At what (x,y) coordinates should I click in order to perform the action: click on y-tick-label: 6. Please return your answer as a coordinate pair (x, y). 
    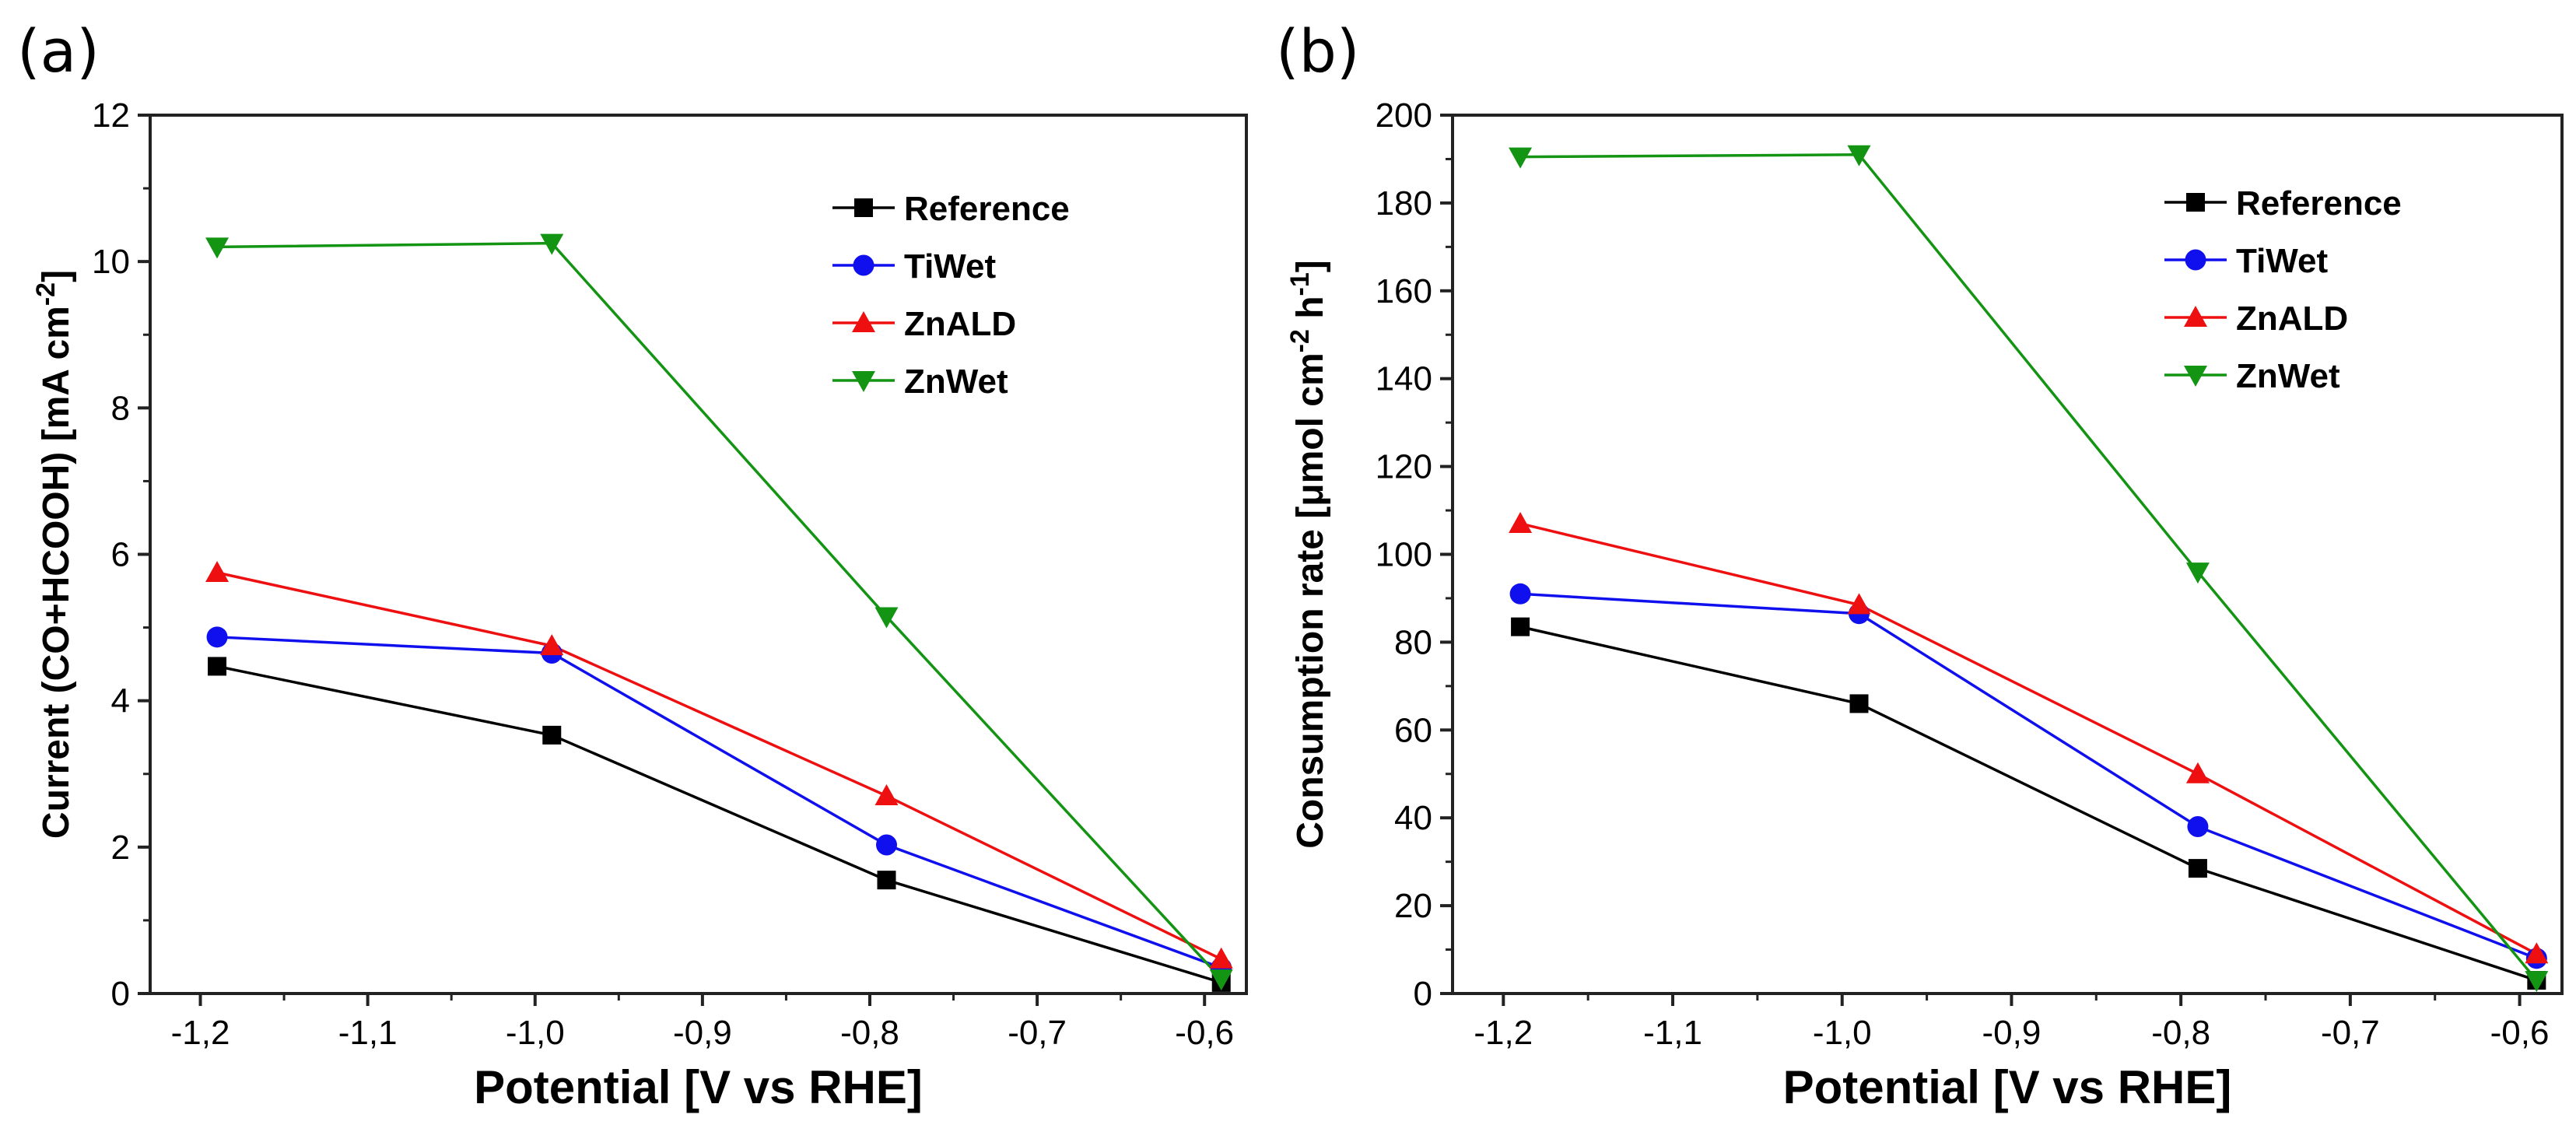
    Looking at the image, I should click on (121, 555).